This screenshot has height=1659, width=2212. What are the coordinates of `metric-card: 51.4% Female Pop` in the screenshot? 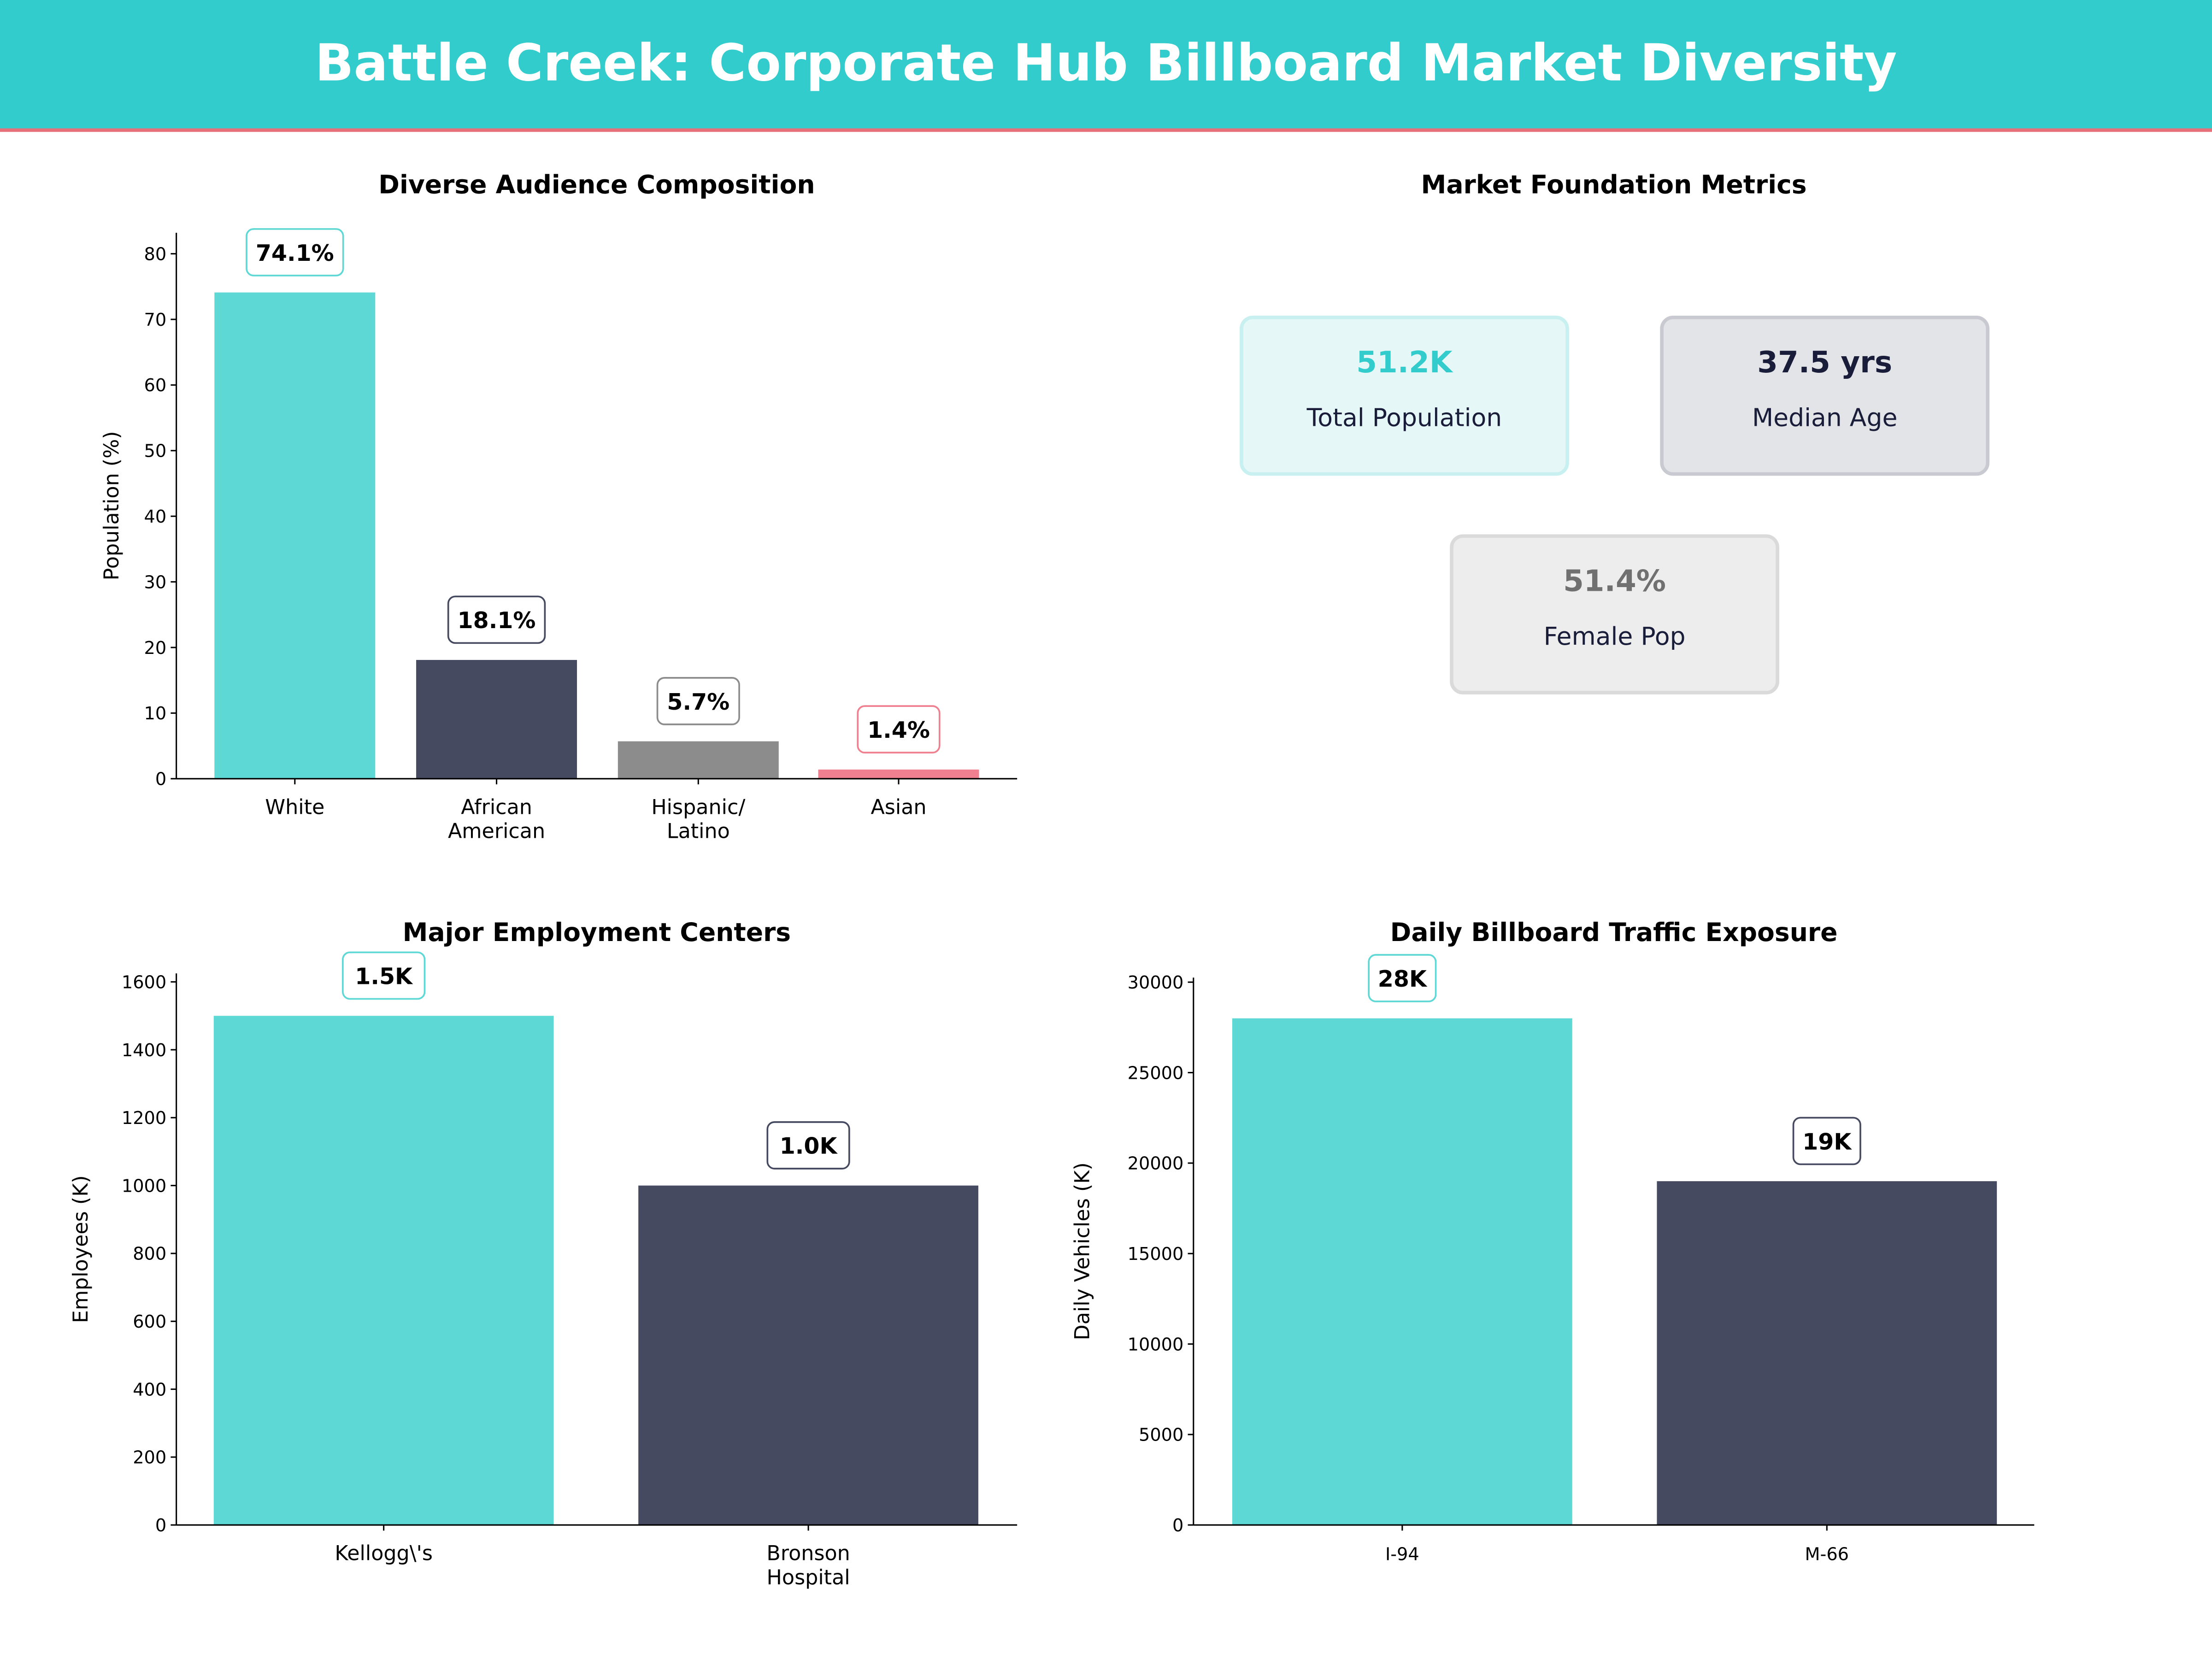 It's located at (1614, 614).